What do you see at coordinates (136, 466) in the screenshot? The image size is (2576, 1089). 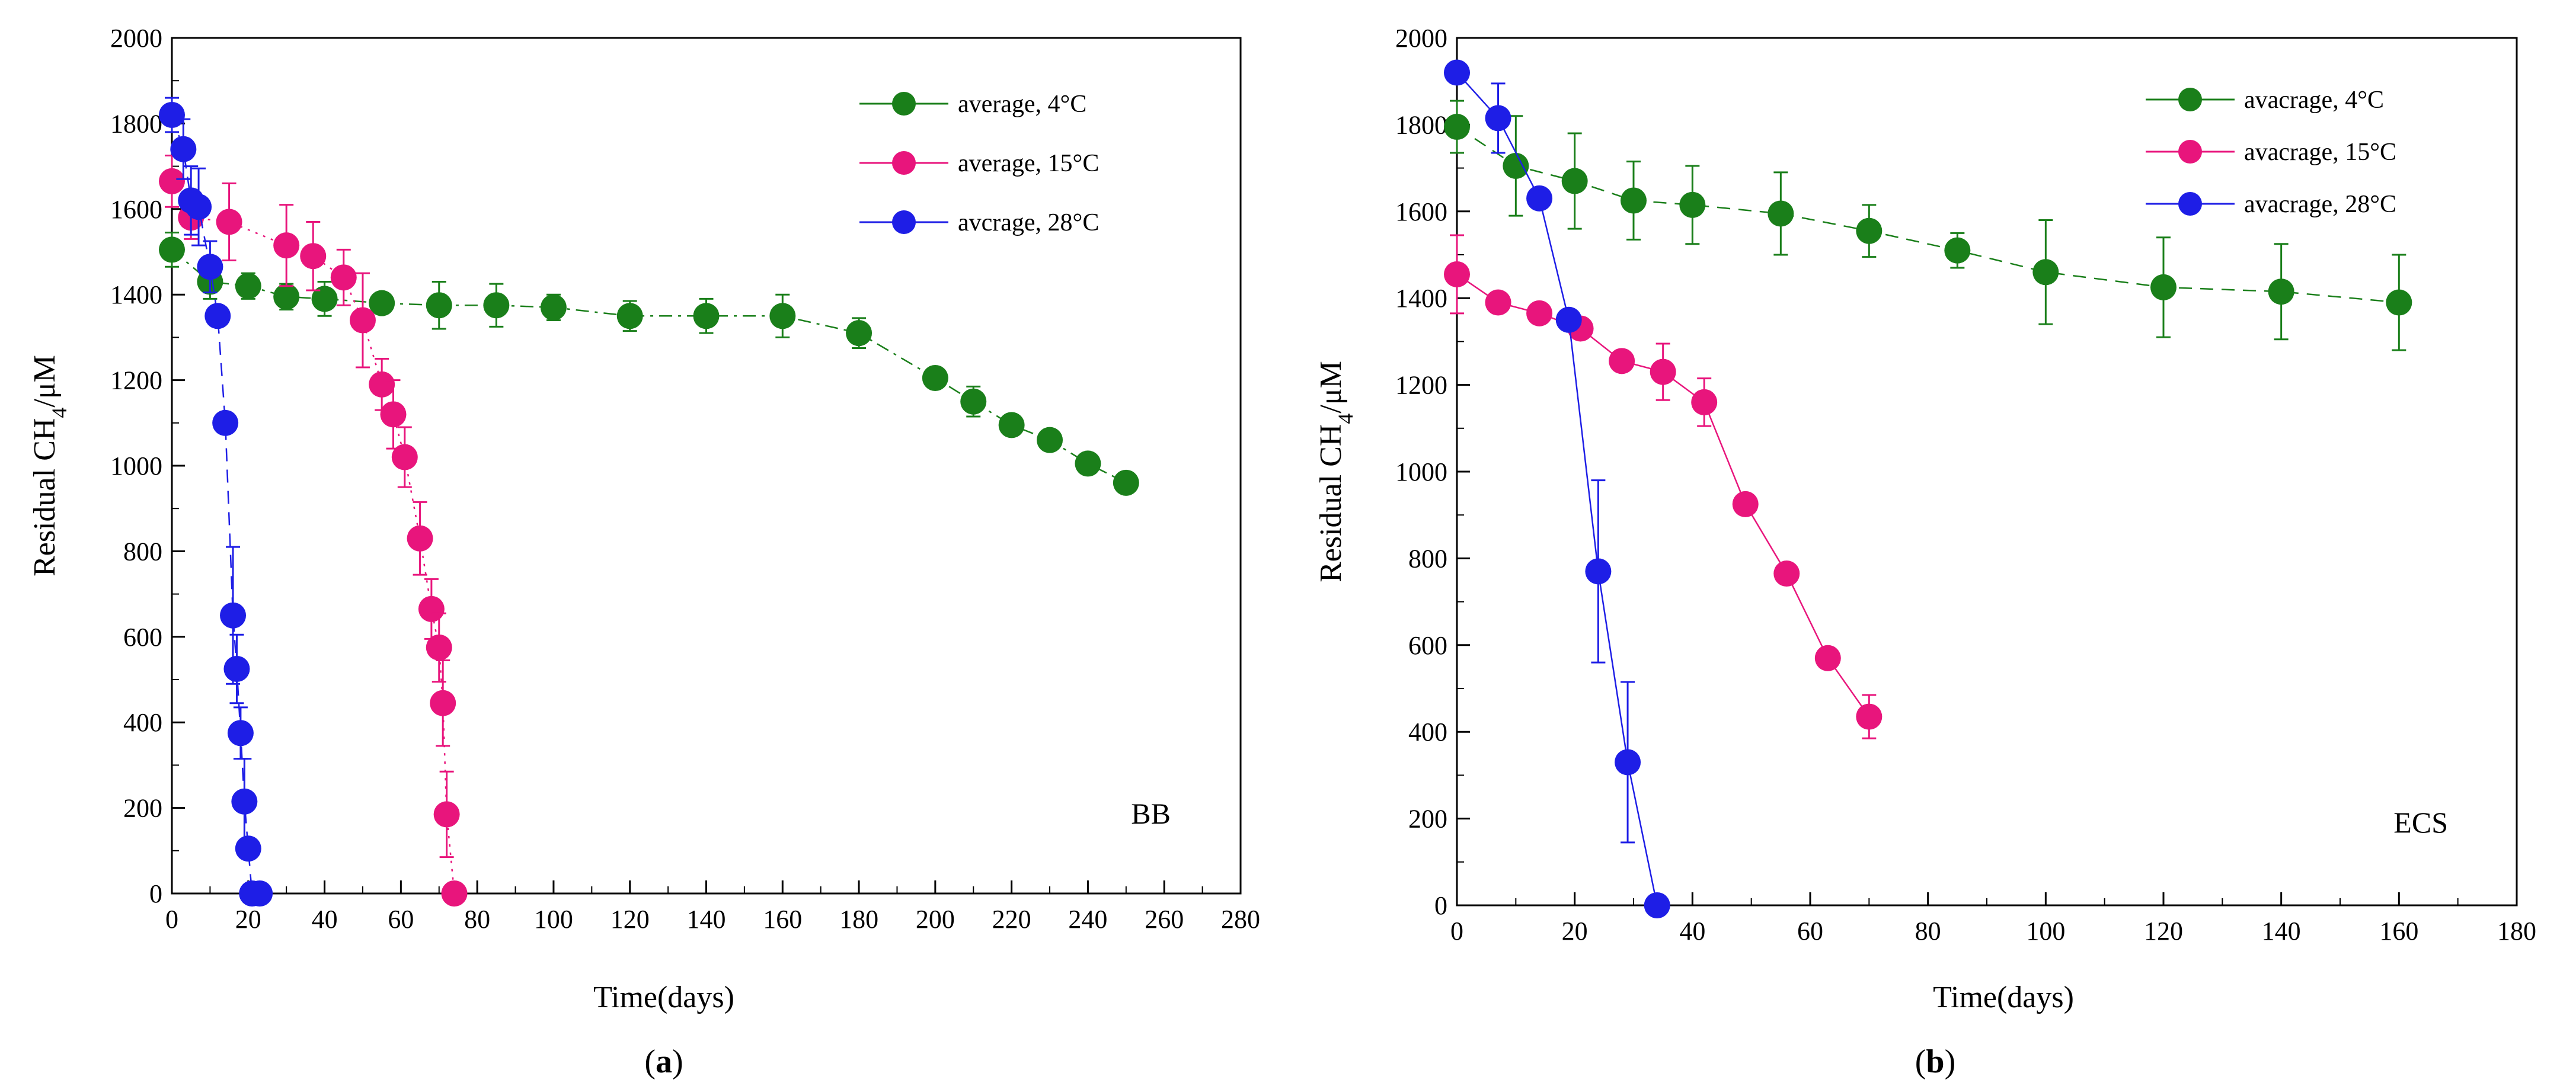 I see `y-tick-label-a: 1000` at bounding box center [136, 466].